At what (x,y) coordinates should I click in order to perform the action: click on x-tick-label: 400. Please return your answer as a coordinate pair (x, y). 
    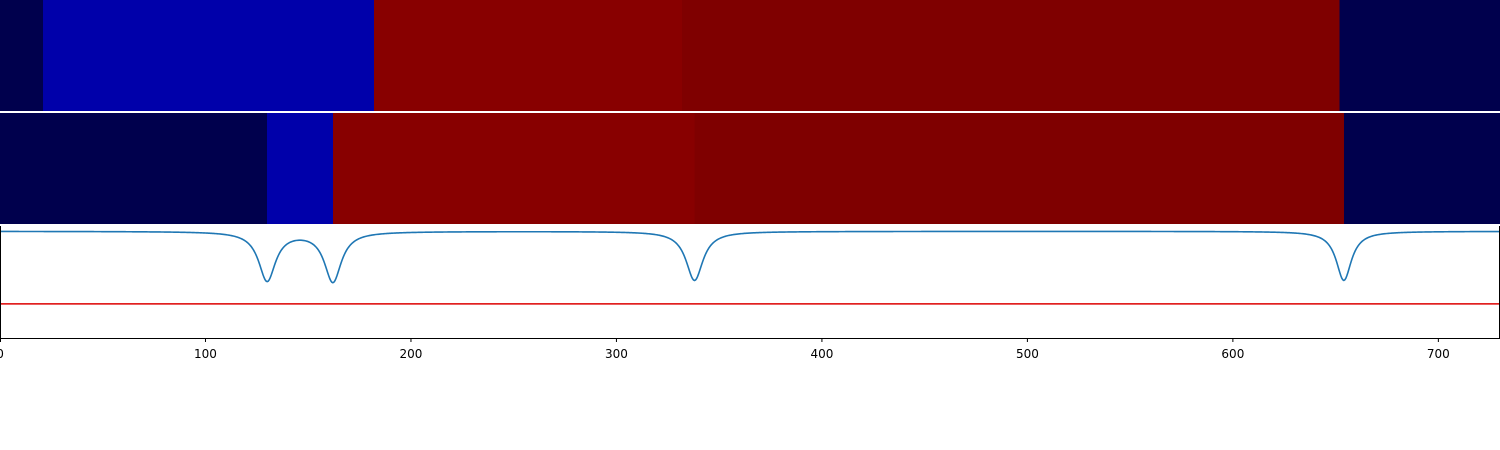
    Looking at the image, I should click on (821, 354).